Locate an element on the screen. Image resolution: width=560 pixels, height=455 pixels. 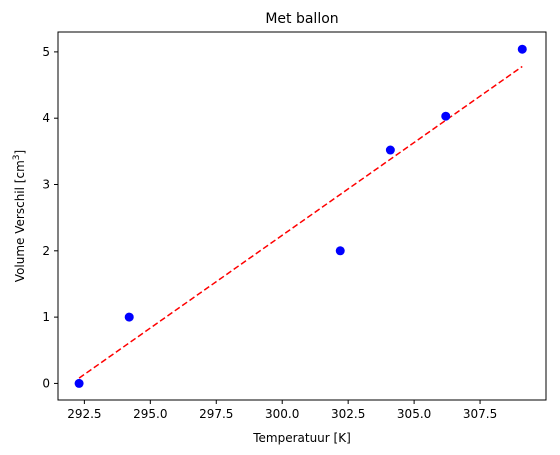
x-tick-label: 305.0 is located at coordinates (414, 414).